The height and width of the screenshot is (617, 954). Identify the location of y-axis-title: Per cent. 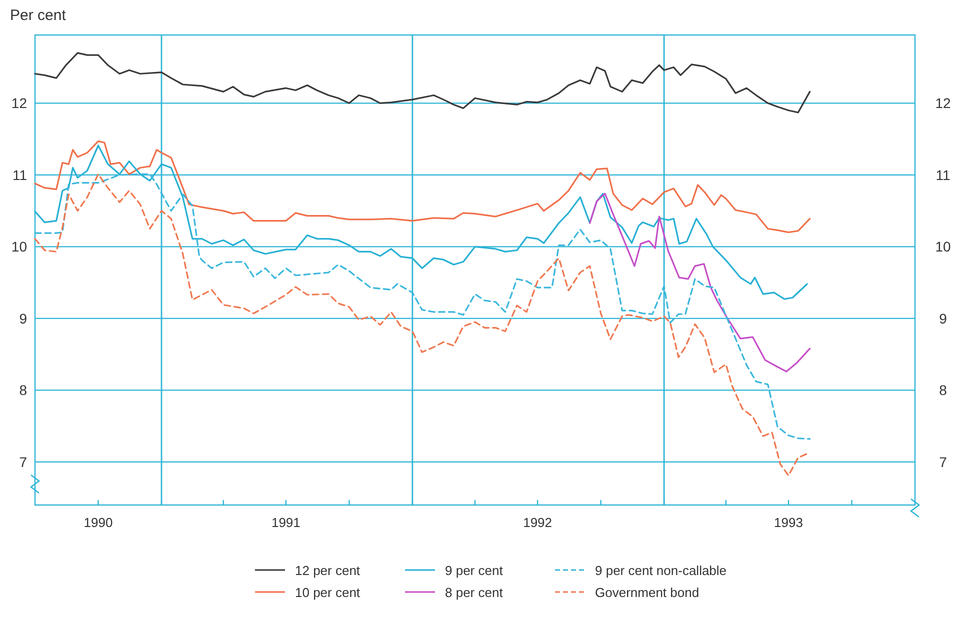
(38, 15).